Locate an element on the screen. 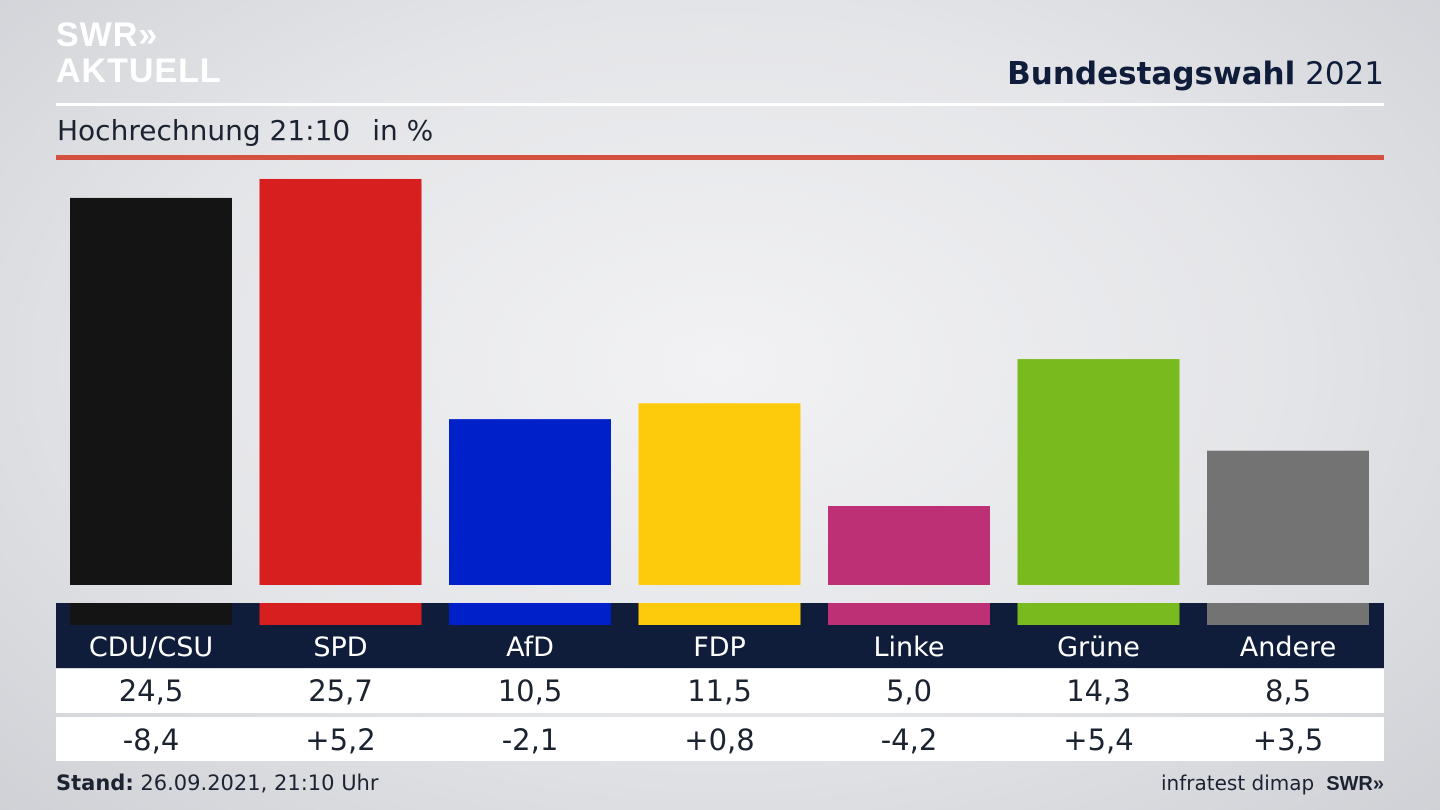  change-label-fdp: +0,8 is located at coordinates (719, 740).